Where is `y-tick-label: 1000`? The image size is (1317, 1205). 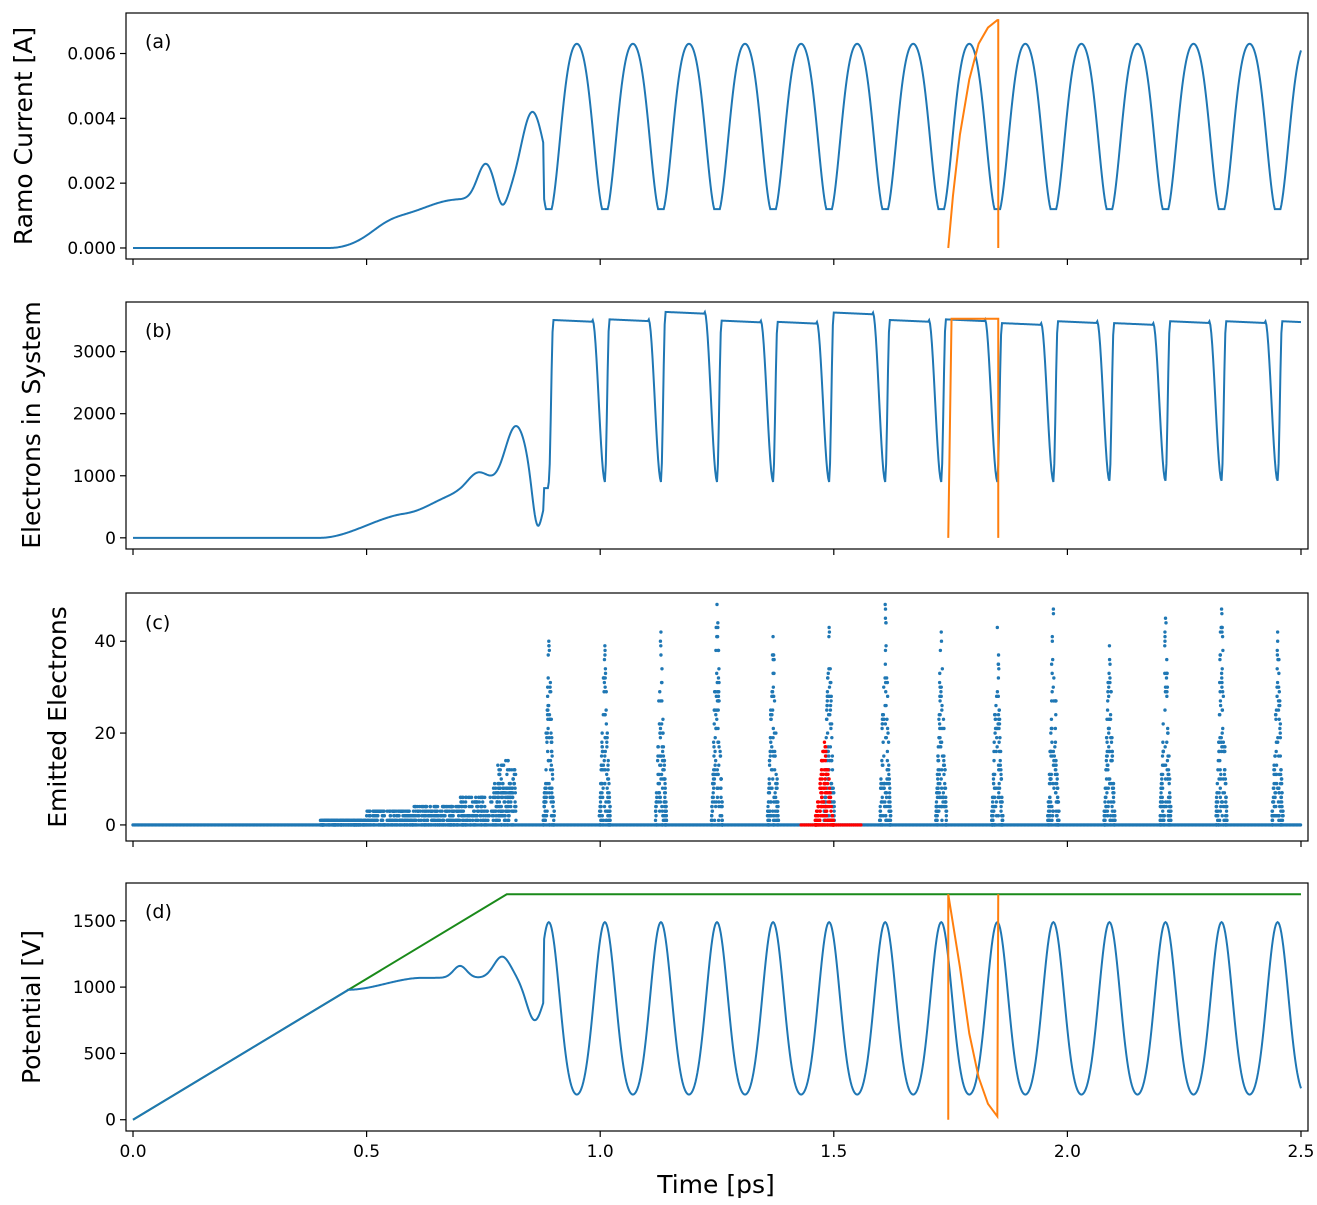
y-tick-label: 1000 is located at coordinates (94, 988).